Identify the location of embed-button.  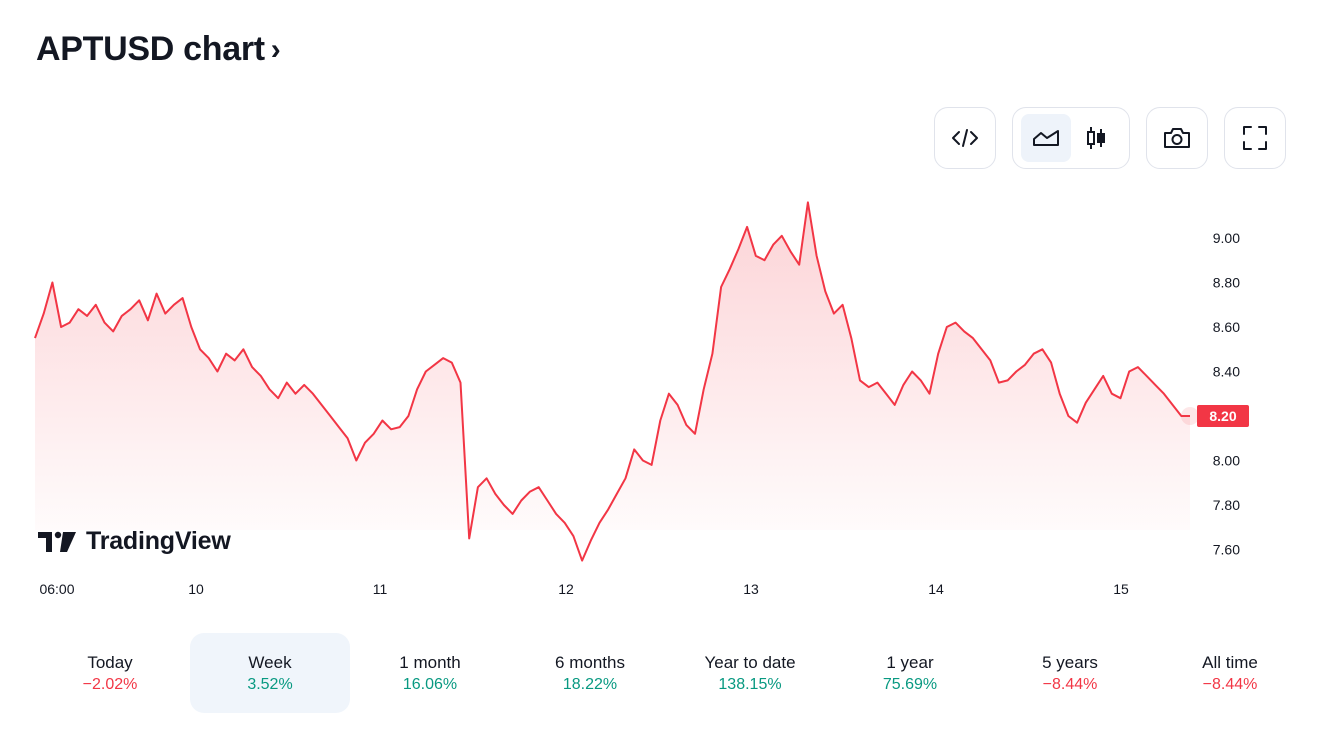
(965, 138).